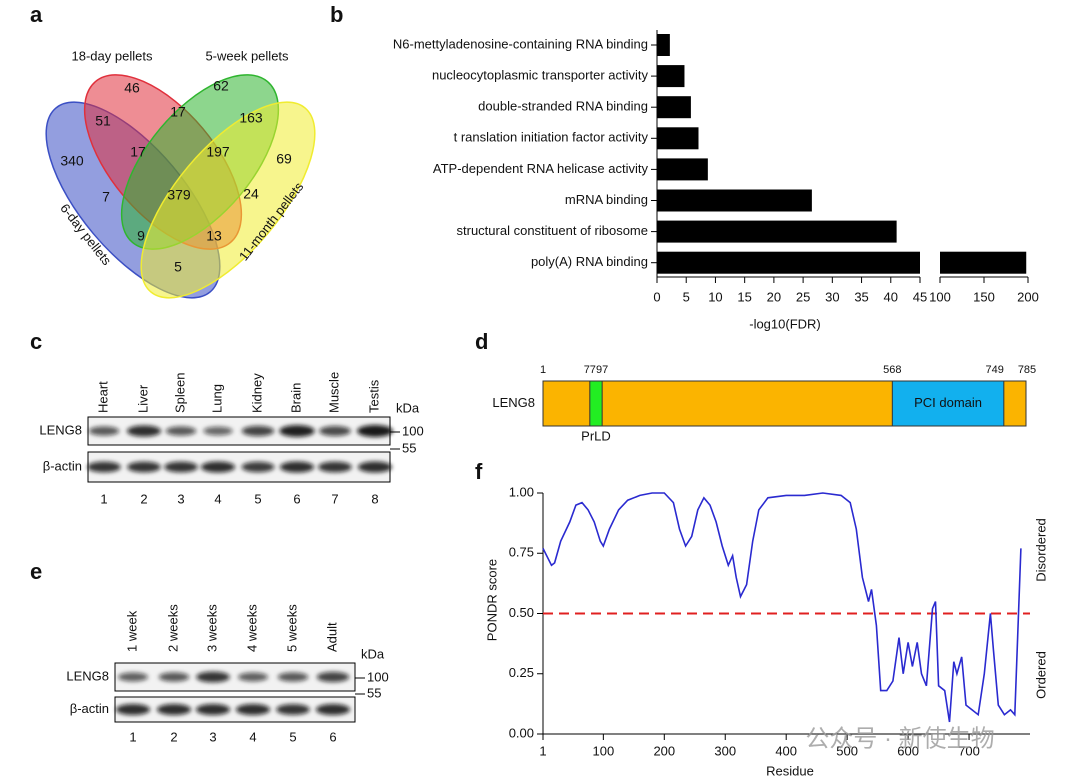 The width and height of the screenshot is (1080, 782). I want to click on lane-label: 4 weeks, so click(251, 628).